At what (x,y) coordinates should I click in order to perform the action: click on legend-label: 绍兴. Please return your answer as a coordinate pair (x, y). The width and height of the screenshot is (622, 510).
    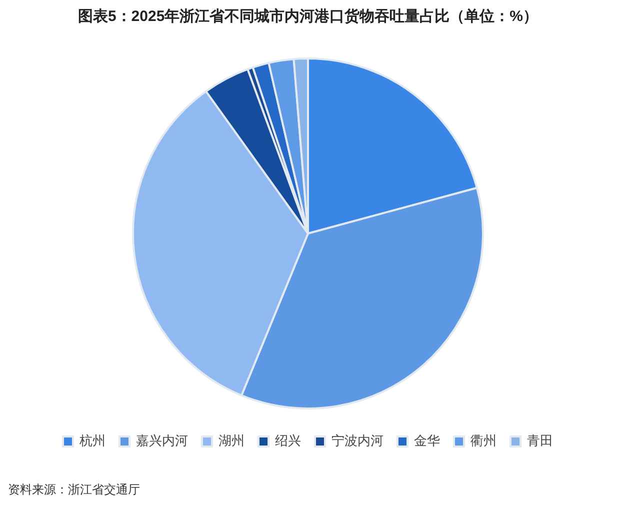
    Looking at the image, I should click on (288, 440).